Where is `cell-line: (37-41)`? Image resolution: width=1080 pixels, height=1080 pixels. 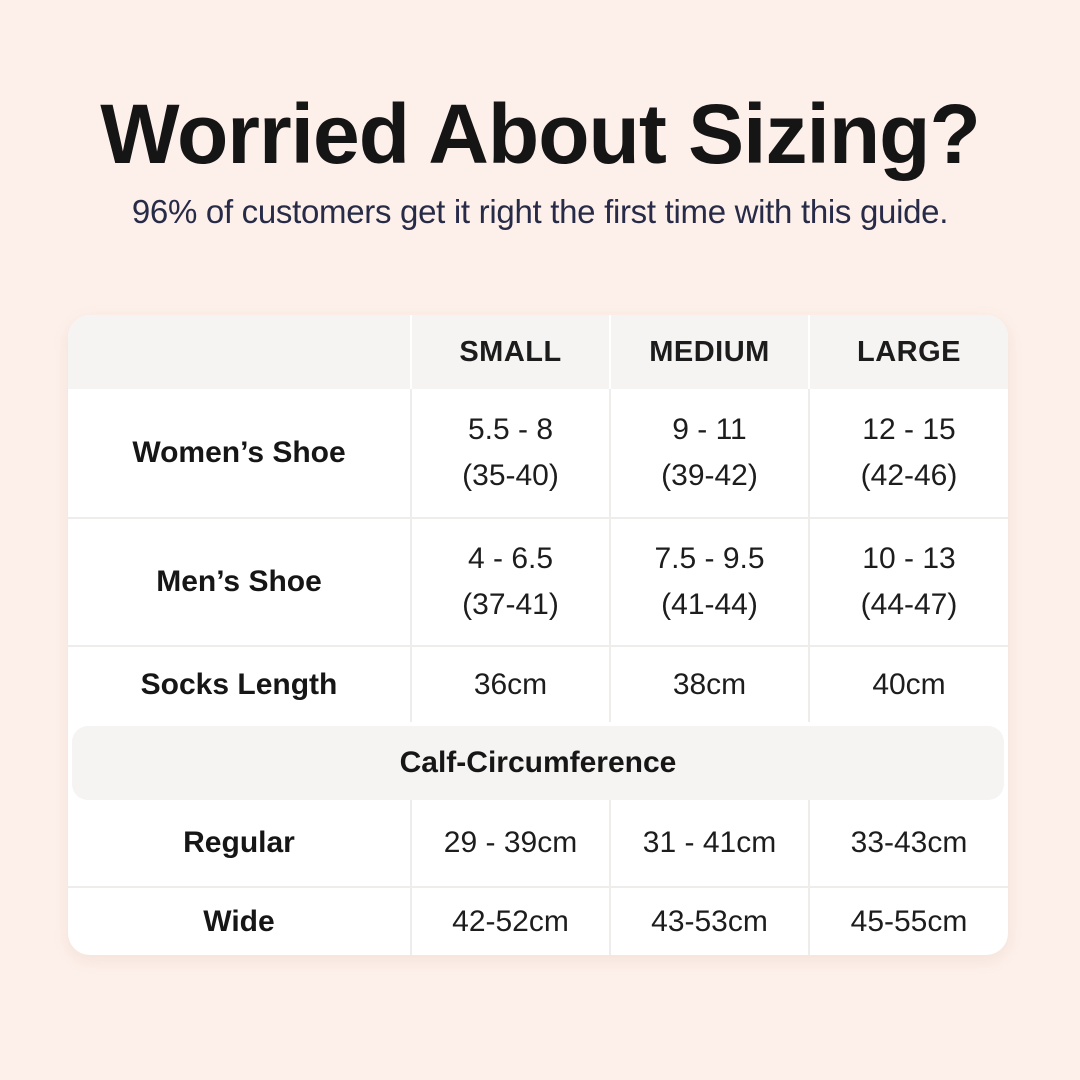
cell-line: (37-41) is located at coordinates (510, 604).